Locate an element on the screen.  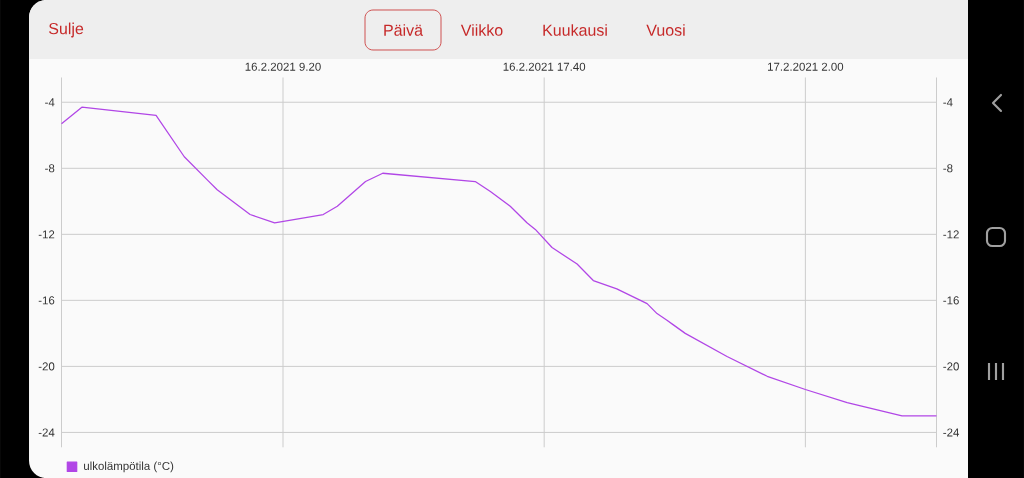
y2-tick-label: -16 is located at coordinates (951, 300).